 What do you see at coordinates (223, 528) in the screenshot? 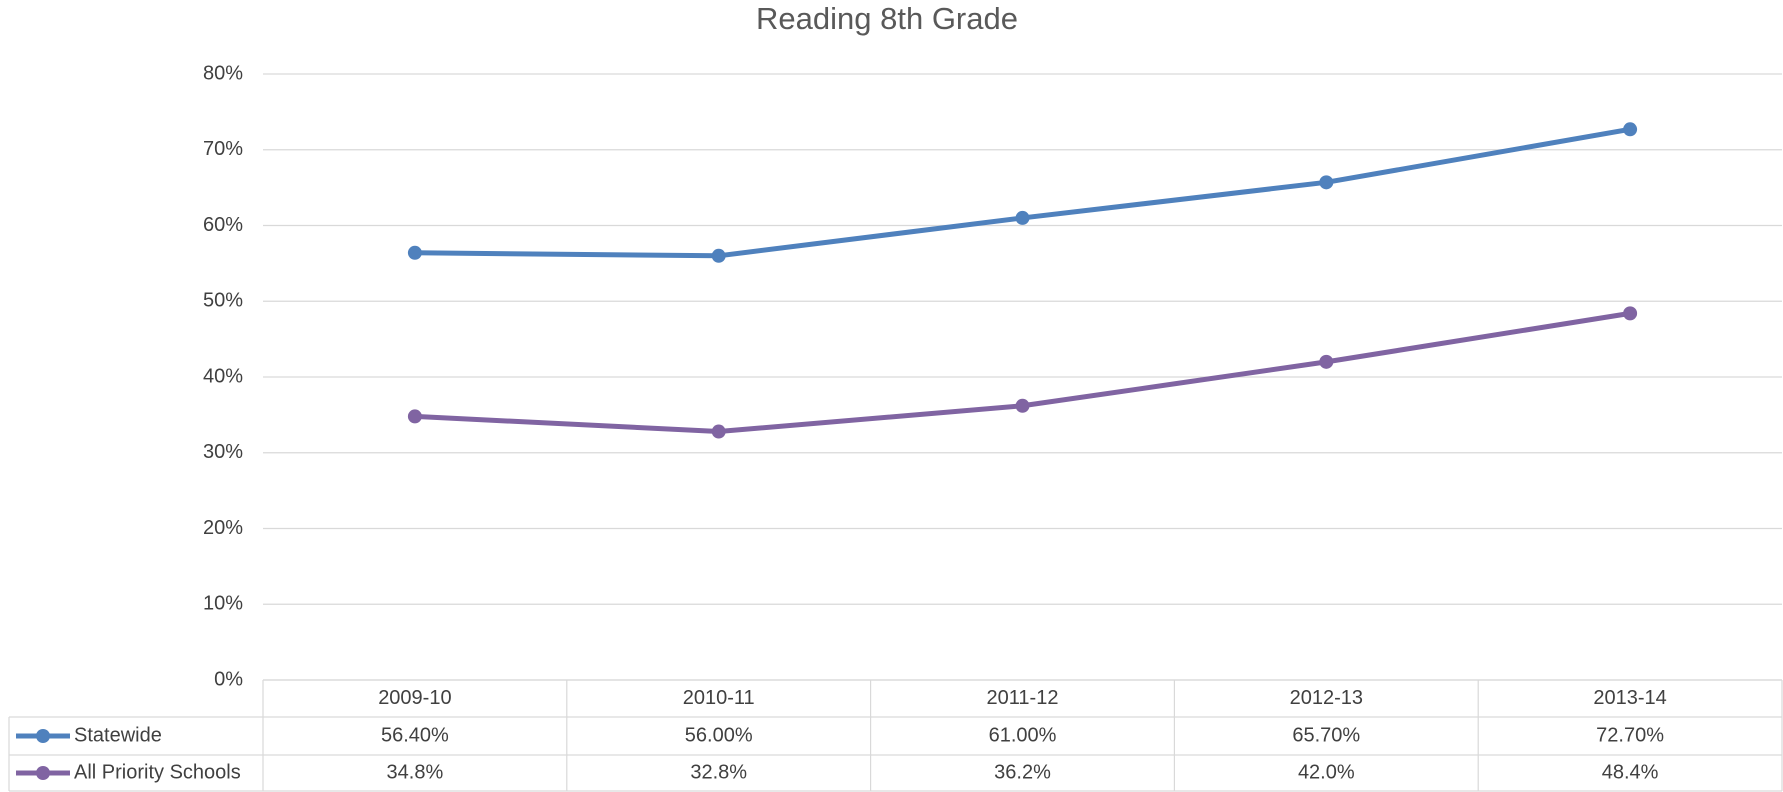
I see `y-tick-label: 20%` at bounding box center [223, 528].